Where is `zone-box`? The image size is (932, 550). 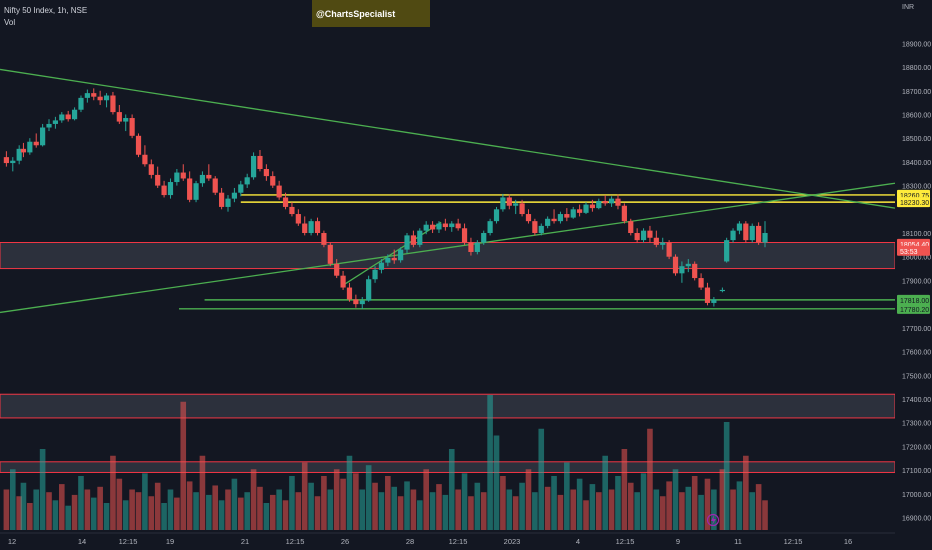
zone-box is located at coordinates (448, 406).